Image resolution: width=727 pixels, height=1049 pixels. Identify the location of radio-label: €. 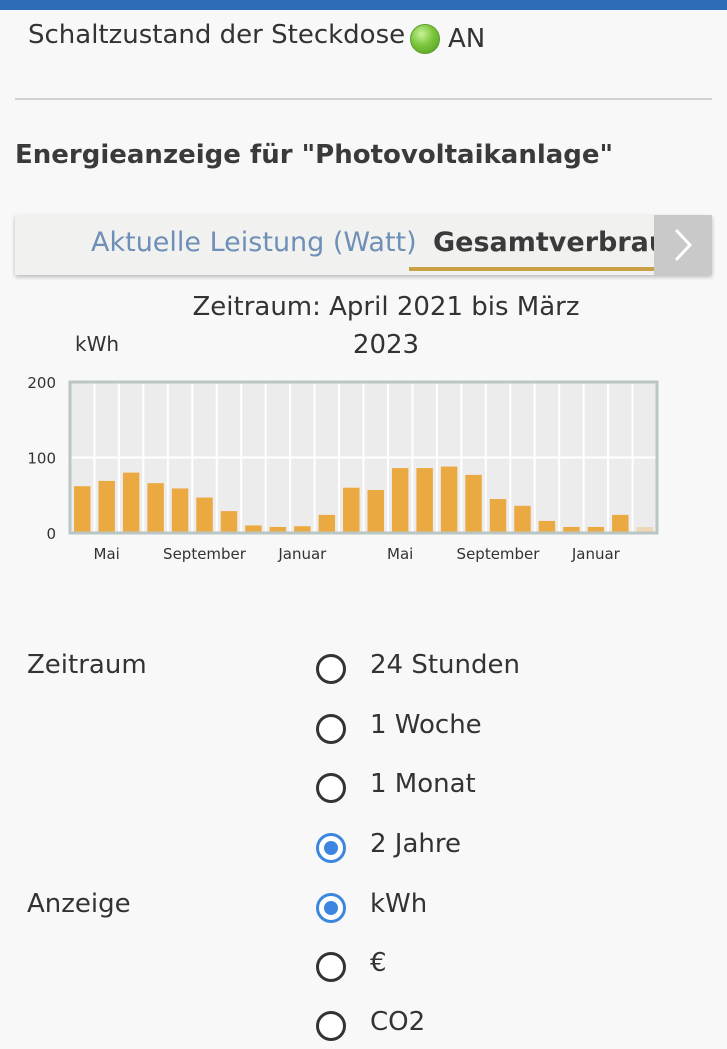
(378, 963).